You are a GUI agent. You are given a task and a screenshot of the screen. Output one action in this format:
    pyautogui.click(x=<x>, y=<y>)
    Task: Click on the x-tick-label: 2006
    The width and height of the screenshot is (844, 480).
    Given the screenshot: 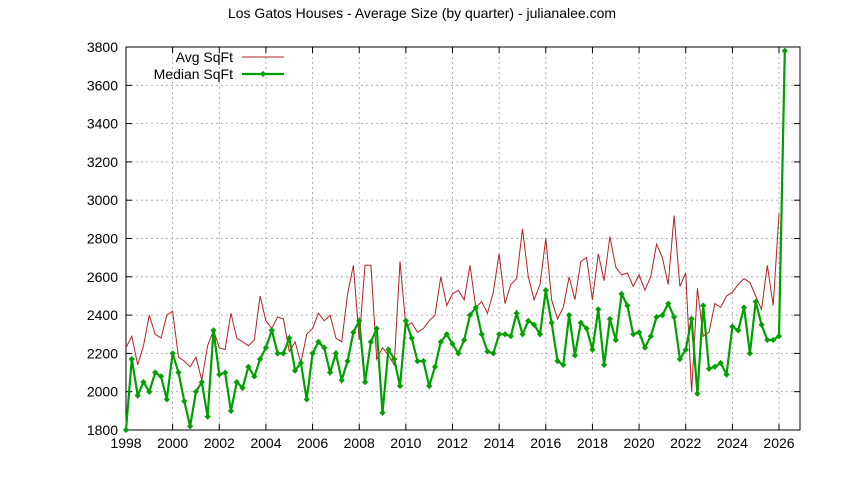 What is the action you would take?
    pyautogui.click(x=312, y=443)
    